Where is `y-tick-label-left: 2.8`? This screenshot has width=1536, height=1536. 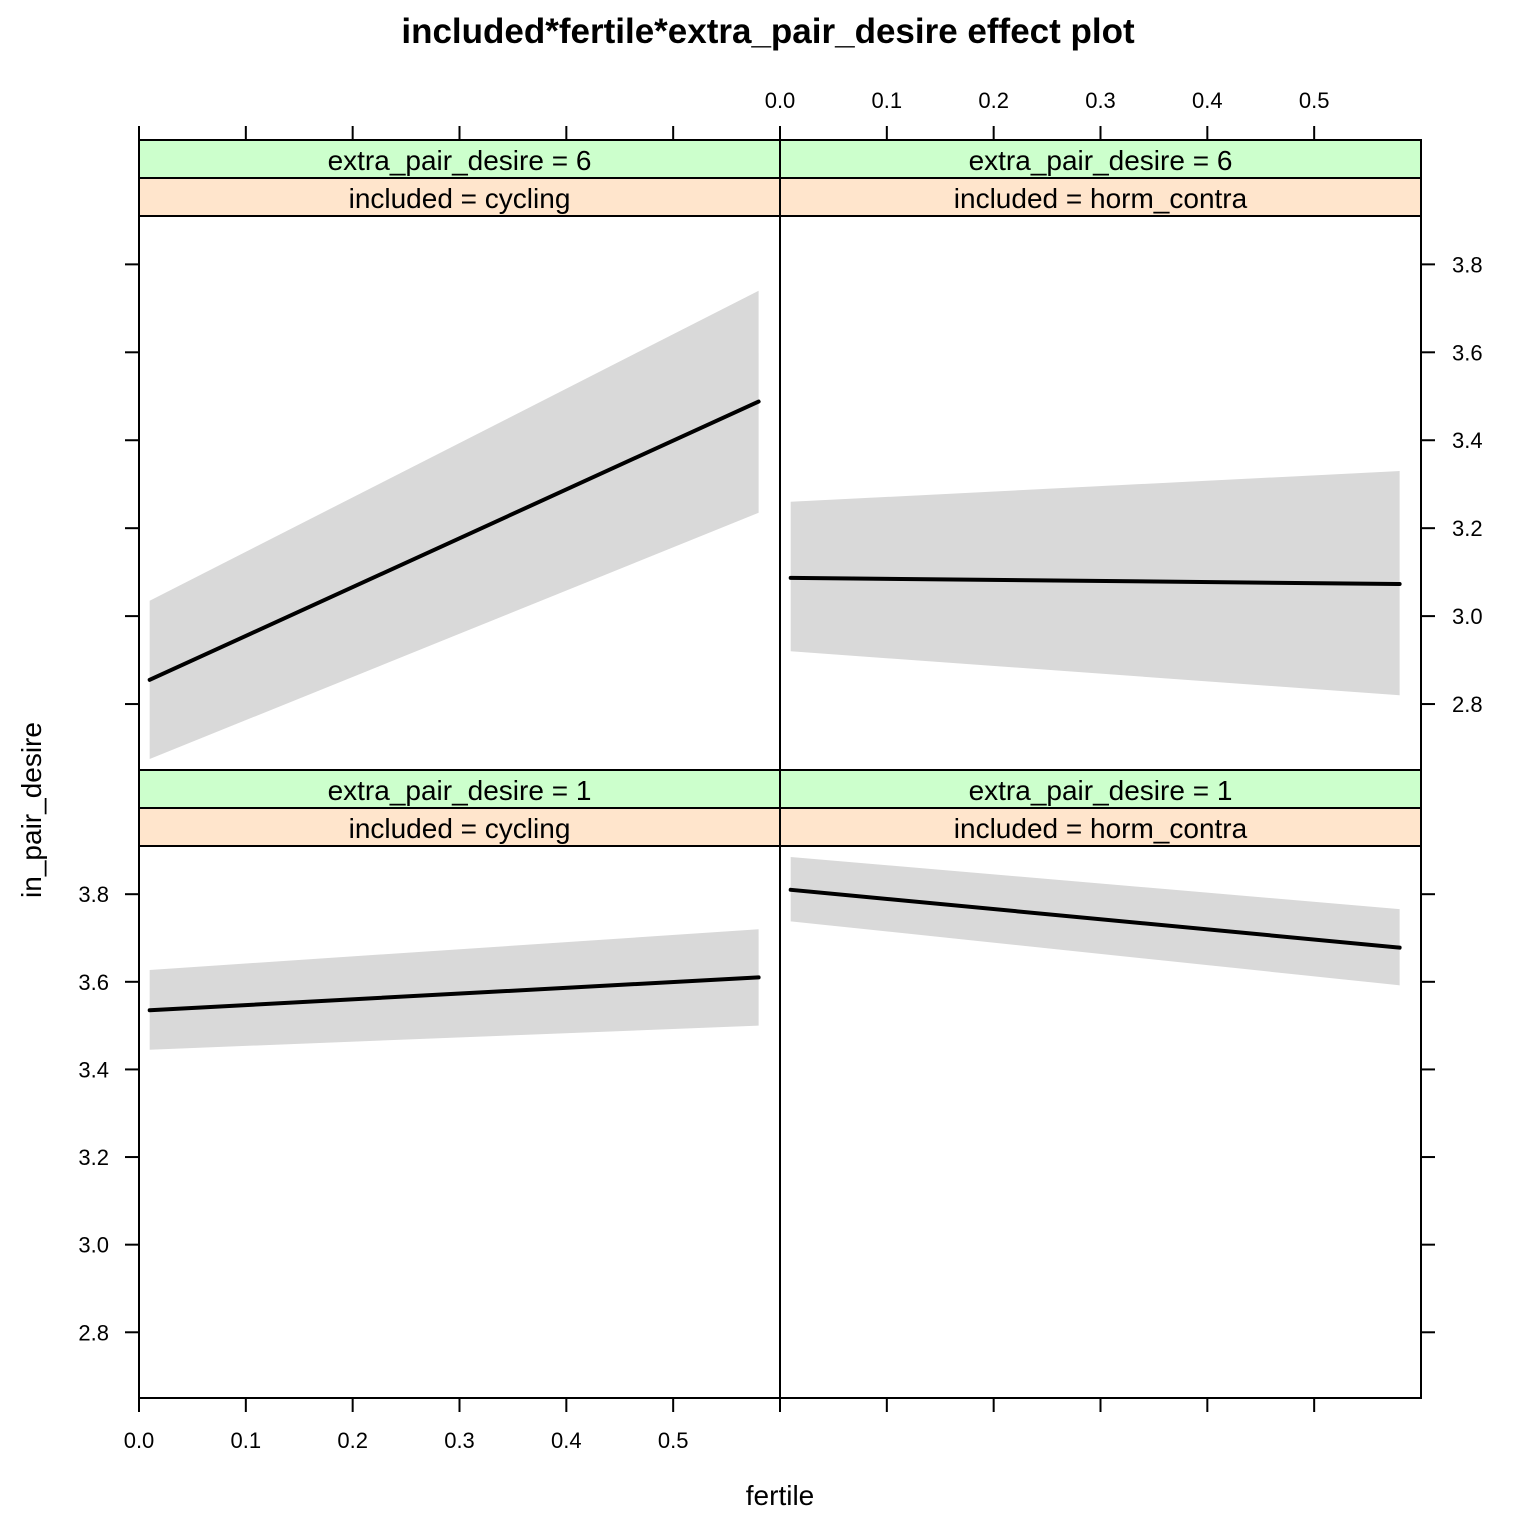 y-tick-label-left: 2.8 is located at coordinates (93, 1332).